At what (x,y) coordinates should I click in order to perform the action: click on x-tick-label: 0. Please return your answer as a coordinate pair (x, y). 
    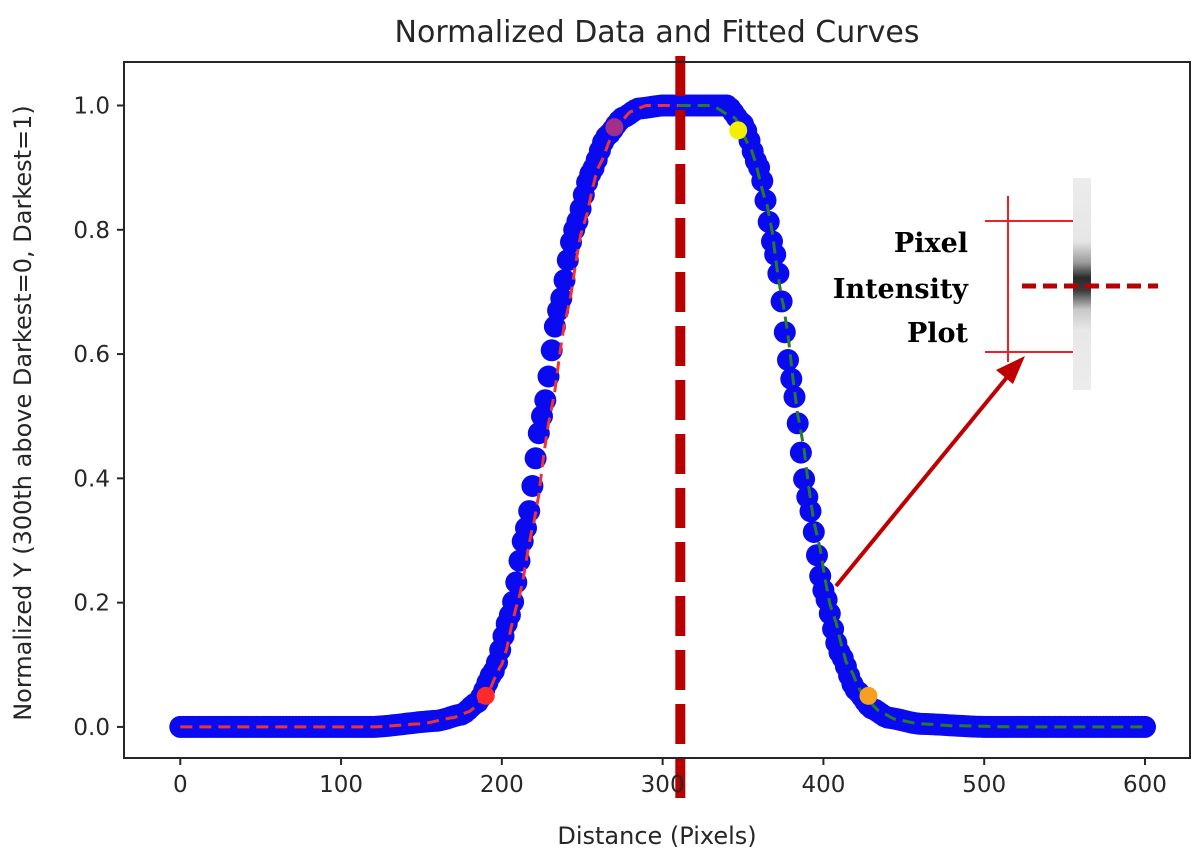
    Looking at the image, I should click on (180, 785).